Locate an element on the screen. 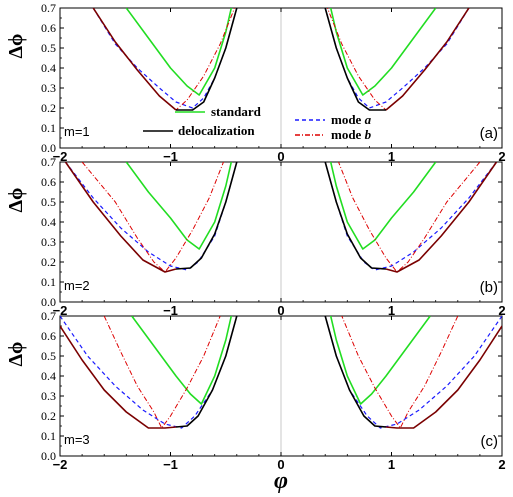 The image size is (513, 497). legend-label-text: delocalization is located at coordinates (216, 130).